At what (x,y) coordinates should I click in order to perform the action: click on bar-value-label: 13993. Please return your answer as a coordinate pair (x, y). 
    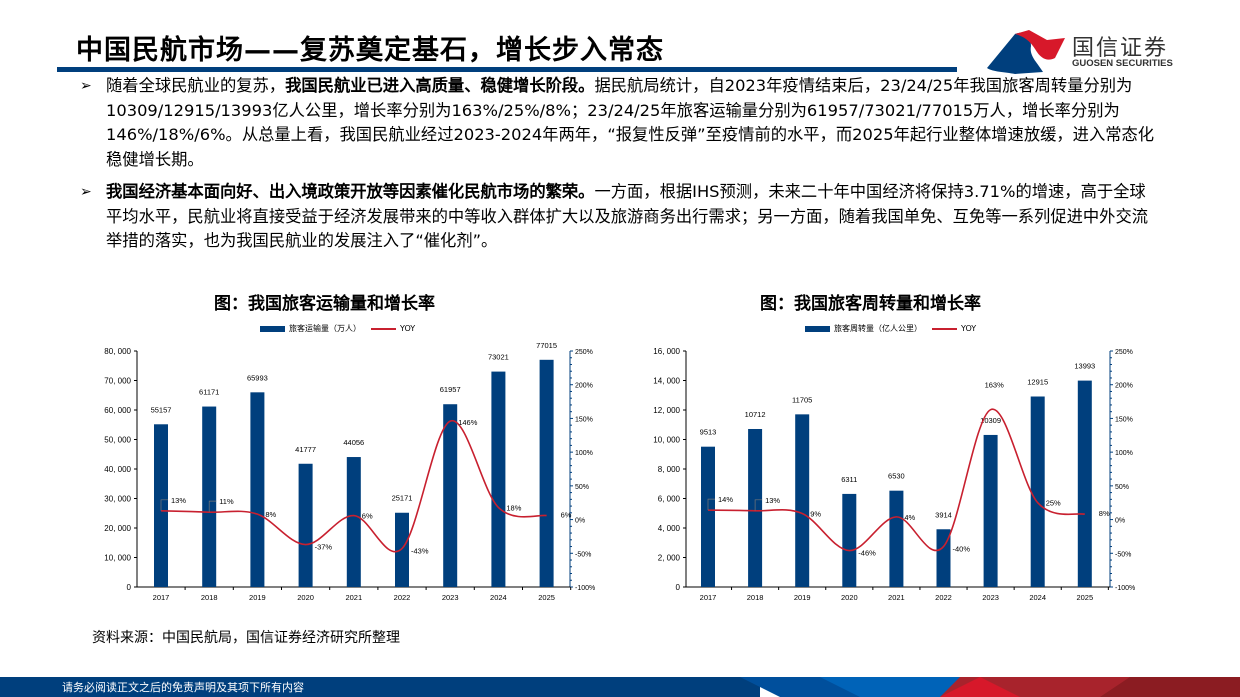
    Looking at the image, I should click on (1084, 366).